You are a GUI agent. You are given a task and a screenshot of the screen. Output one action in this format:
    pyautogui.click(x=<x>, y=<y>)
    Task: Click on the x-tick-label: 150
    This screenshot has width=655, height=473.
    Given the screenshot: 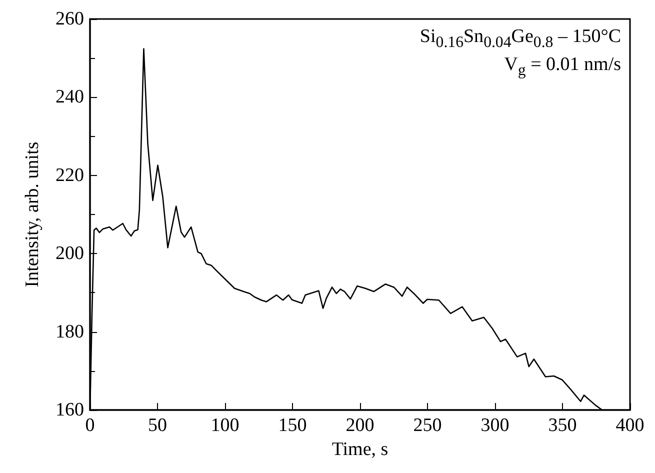 What is the action you would take?
    pyautogui.click(x=292, y=425)
    